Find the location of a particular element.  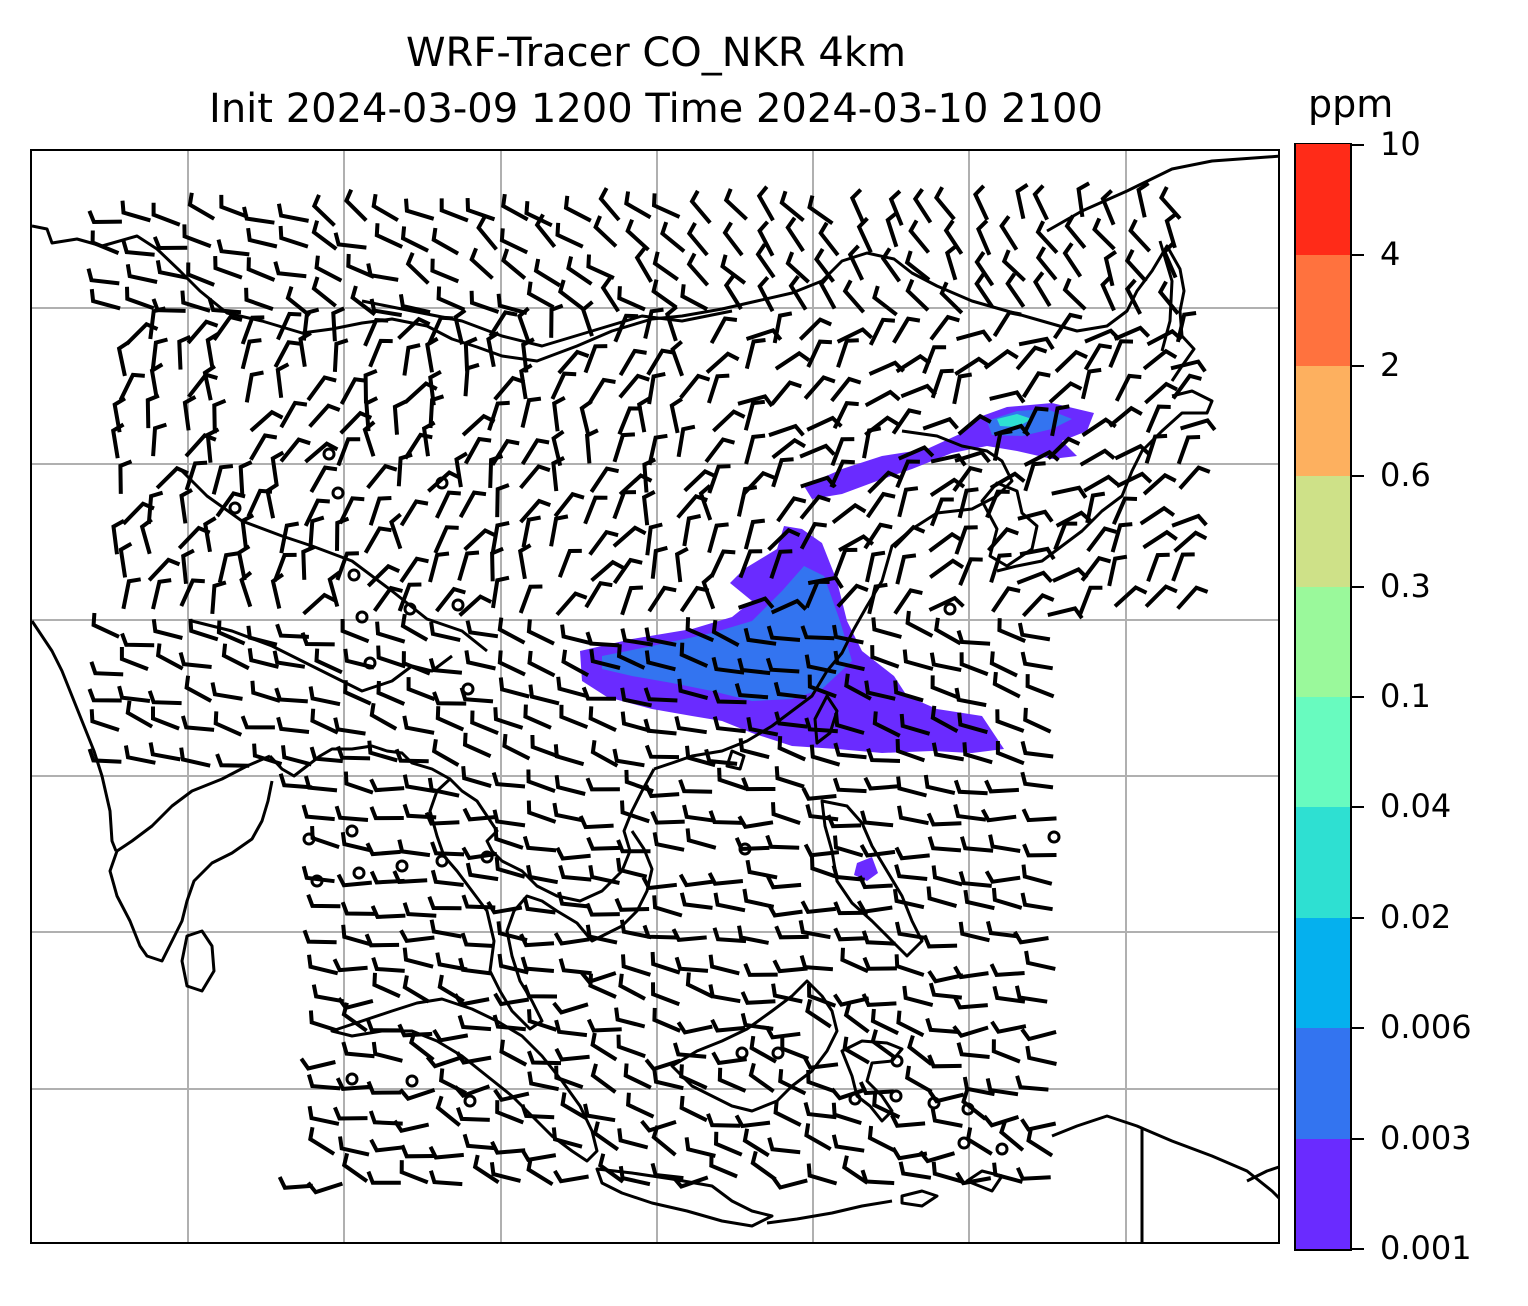

coastline-bay-of-bengal is located at coordinates (359, 762).